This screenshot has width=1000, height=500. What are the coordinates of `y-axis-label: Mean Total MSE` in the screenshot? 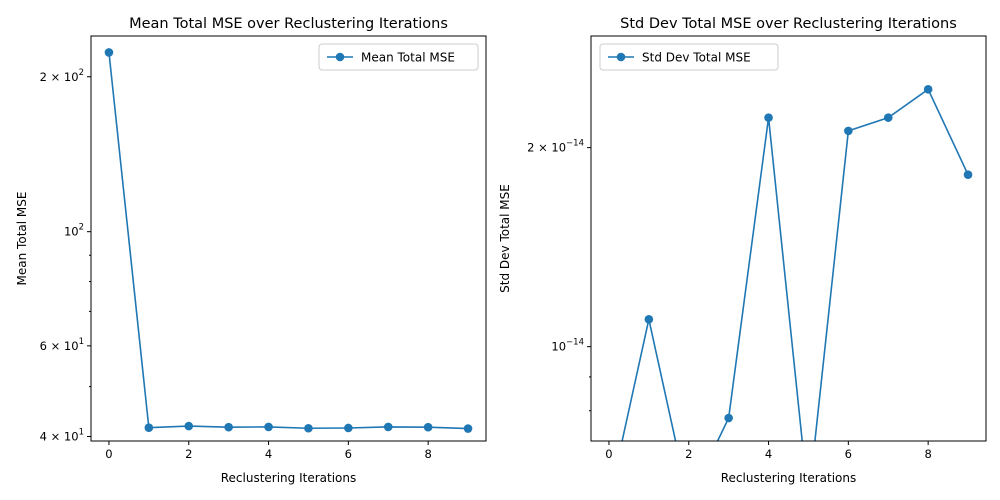 It's located at (22, 239).